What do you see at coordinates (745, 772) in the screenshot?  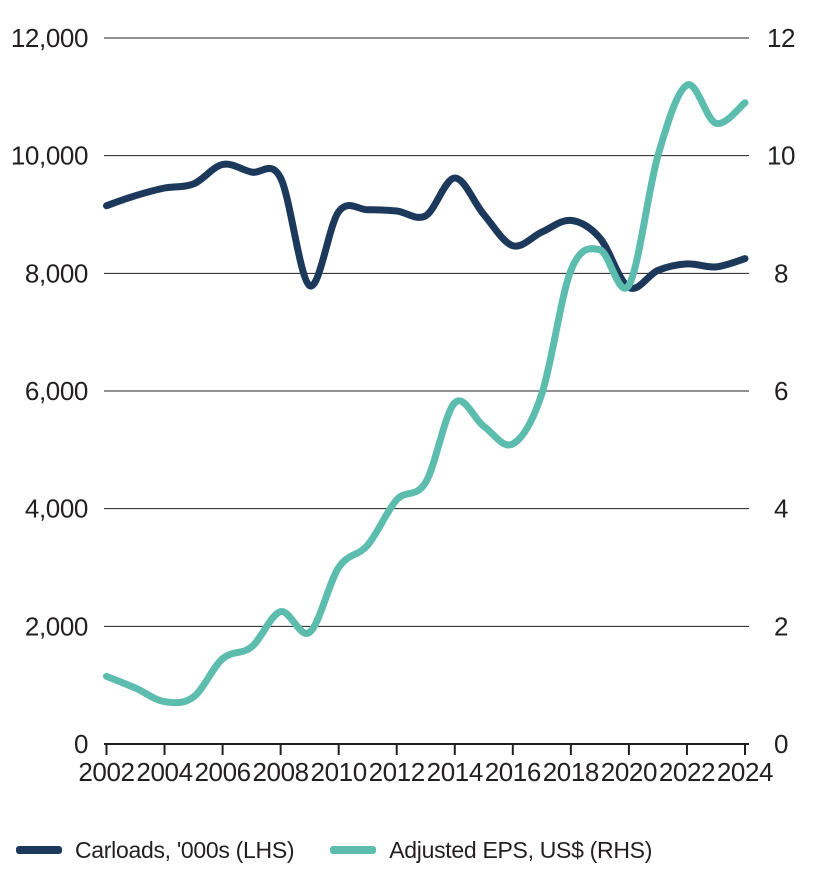 I see `x-axis-tick-label: 2024` at bounding box center [745, 772].